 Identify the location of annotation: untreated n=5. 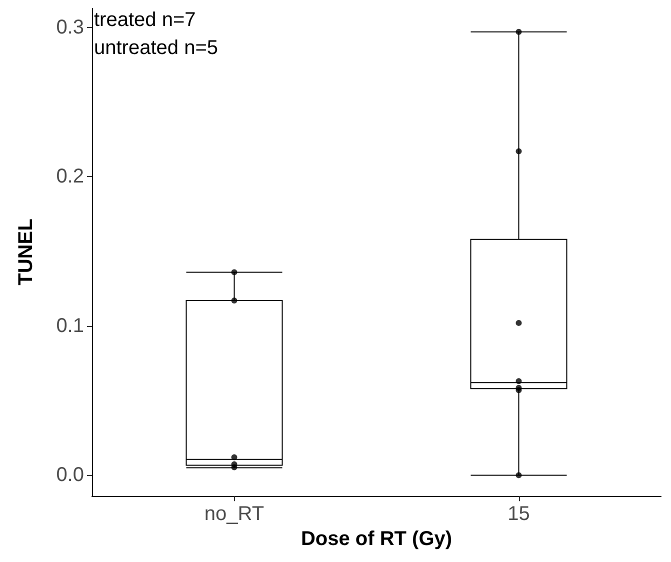
(156, 48).